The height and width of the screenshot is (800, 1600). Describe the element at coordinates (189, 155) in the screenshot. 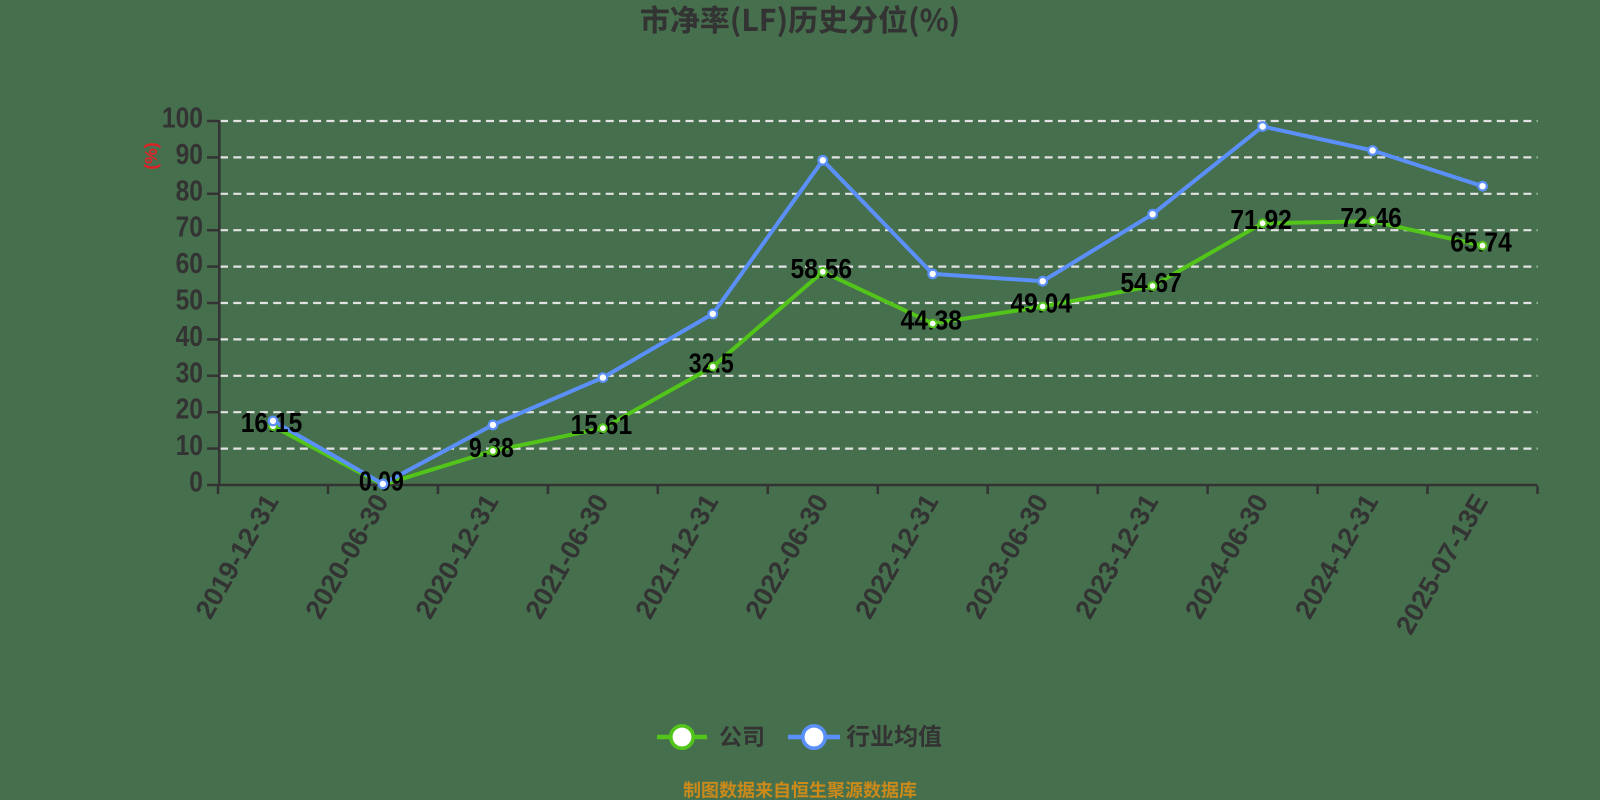

I see `svg-text: 90` at that location.